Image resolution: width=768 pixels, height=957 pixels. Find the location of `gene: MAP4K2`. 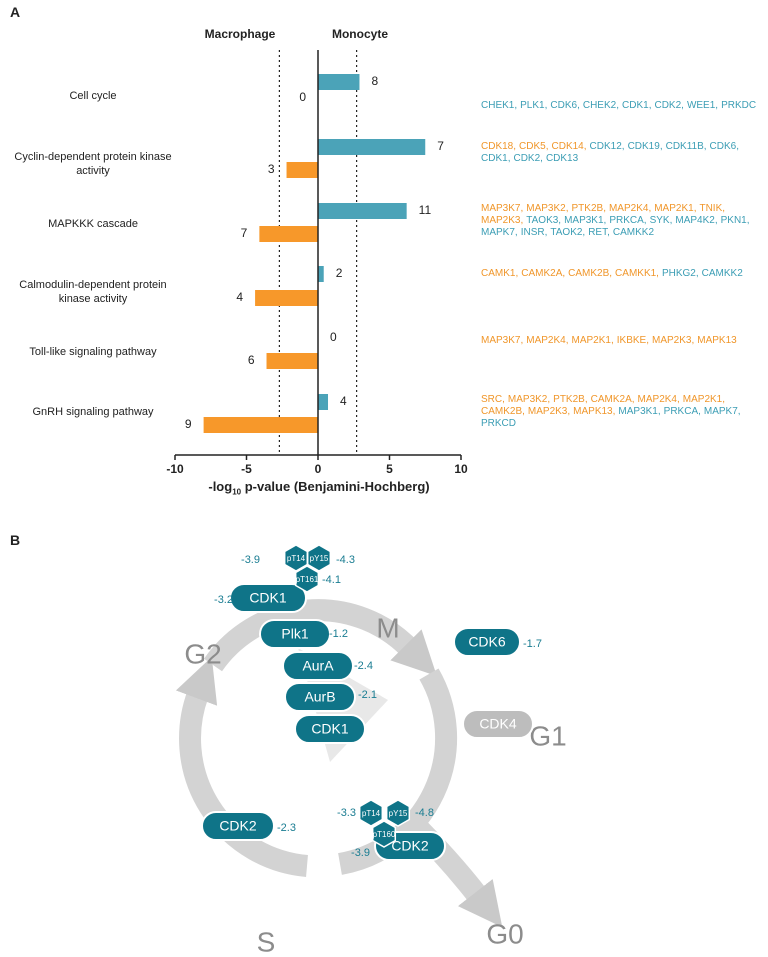

gene: MAP4K2 is located at coordinates (697, 221).